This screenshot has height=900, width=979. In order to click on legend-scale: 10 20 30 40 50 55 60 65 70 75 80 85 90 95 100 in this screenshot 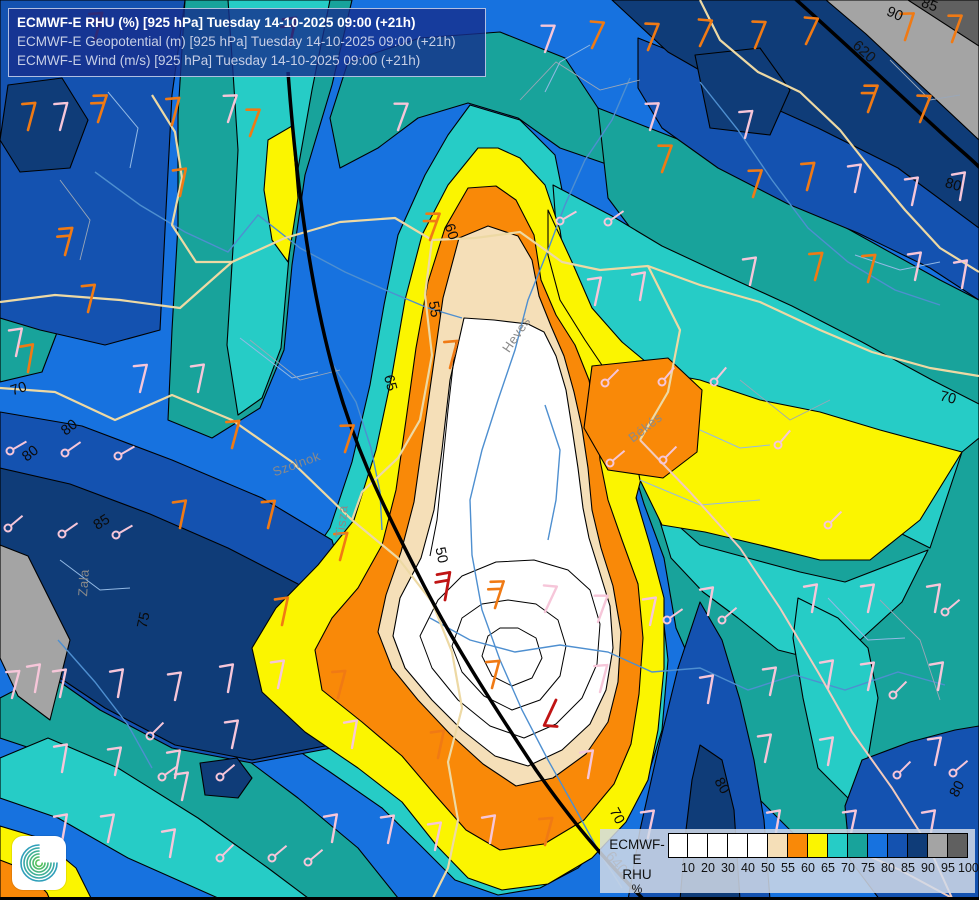, I will do `click(823, 854)`.